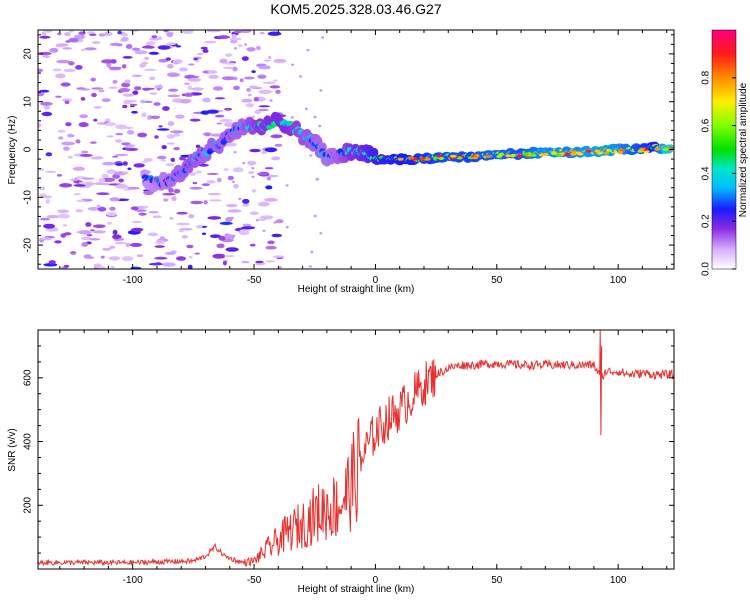  Describe the element at coordinates (28, 102) in the screenshot. I see `y-tick-label: 10` at that location.